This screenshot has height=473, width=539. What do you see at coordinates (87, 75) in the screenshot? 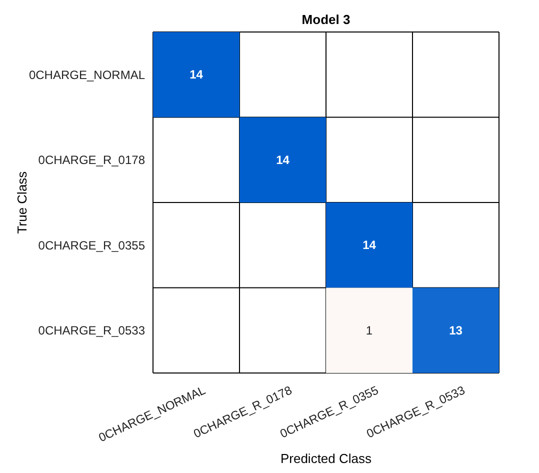
I see `y-tick-label: 0CHARGE_NORMAL` at bounding box center [87, 75].